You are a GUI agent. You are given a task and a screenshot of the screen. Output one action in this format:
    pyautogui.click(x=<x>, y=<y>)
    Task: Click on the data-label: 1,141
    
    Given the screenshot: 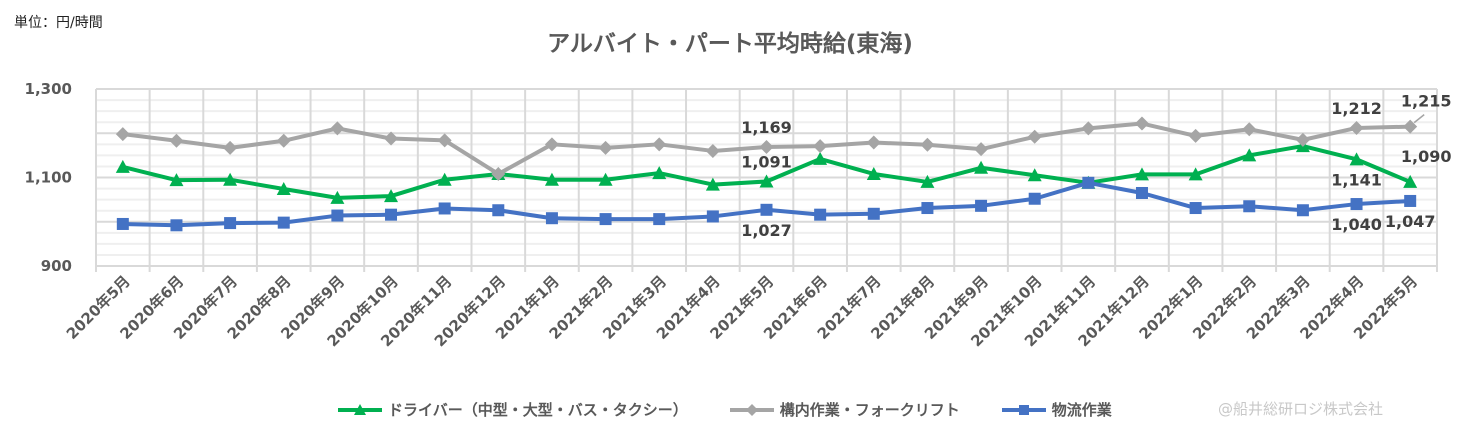 What is the action you would take?
    pyautogui.click(x=1356, y=179)
    